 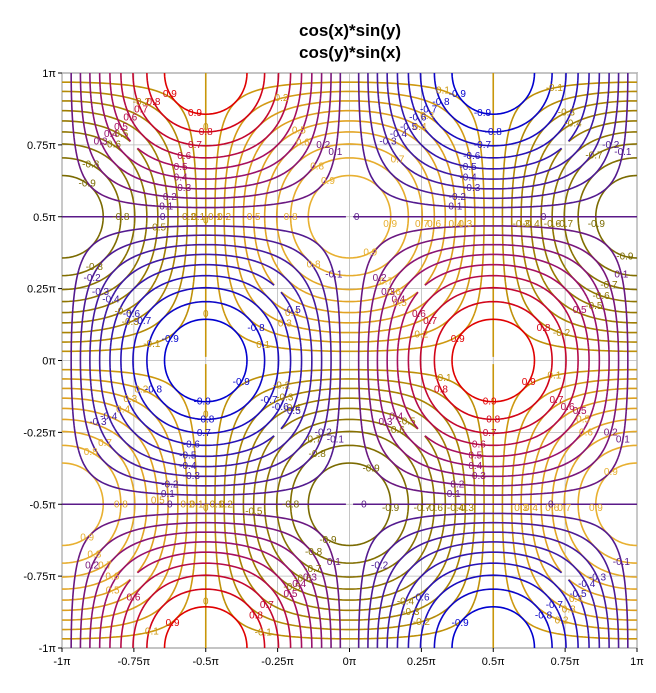 I want to click on chart-title-1: cos(x)*sin(y), so click(x=350, y=30).